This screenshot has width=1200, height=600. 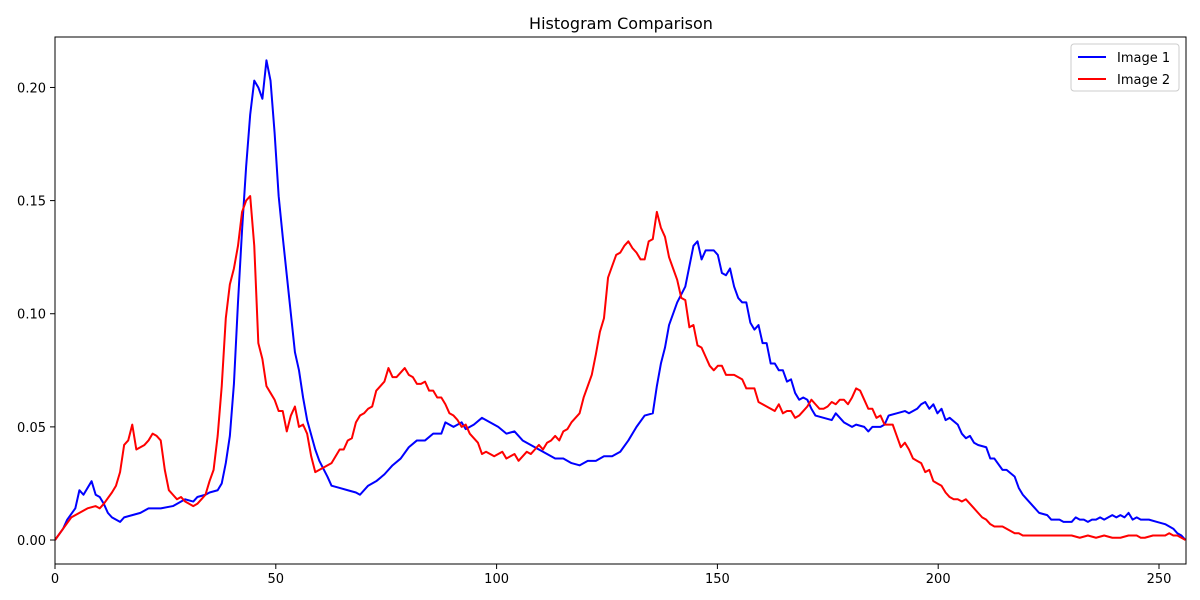 I want to click on y-tick-label: 0.20, so click(x=31, y=88).